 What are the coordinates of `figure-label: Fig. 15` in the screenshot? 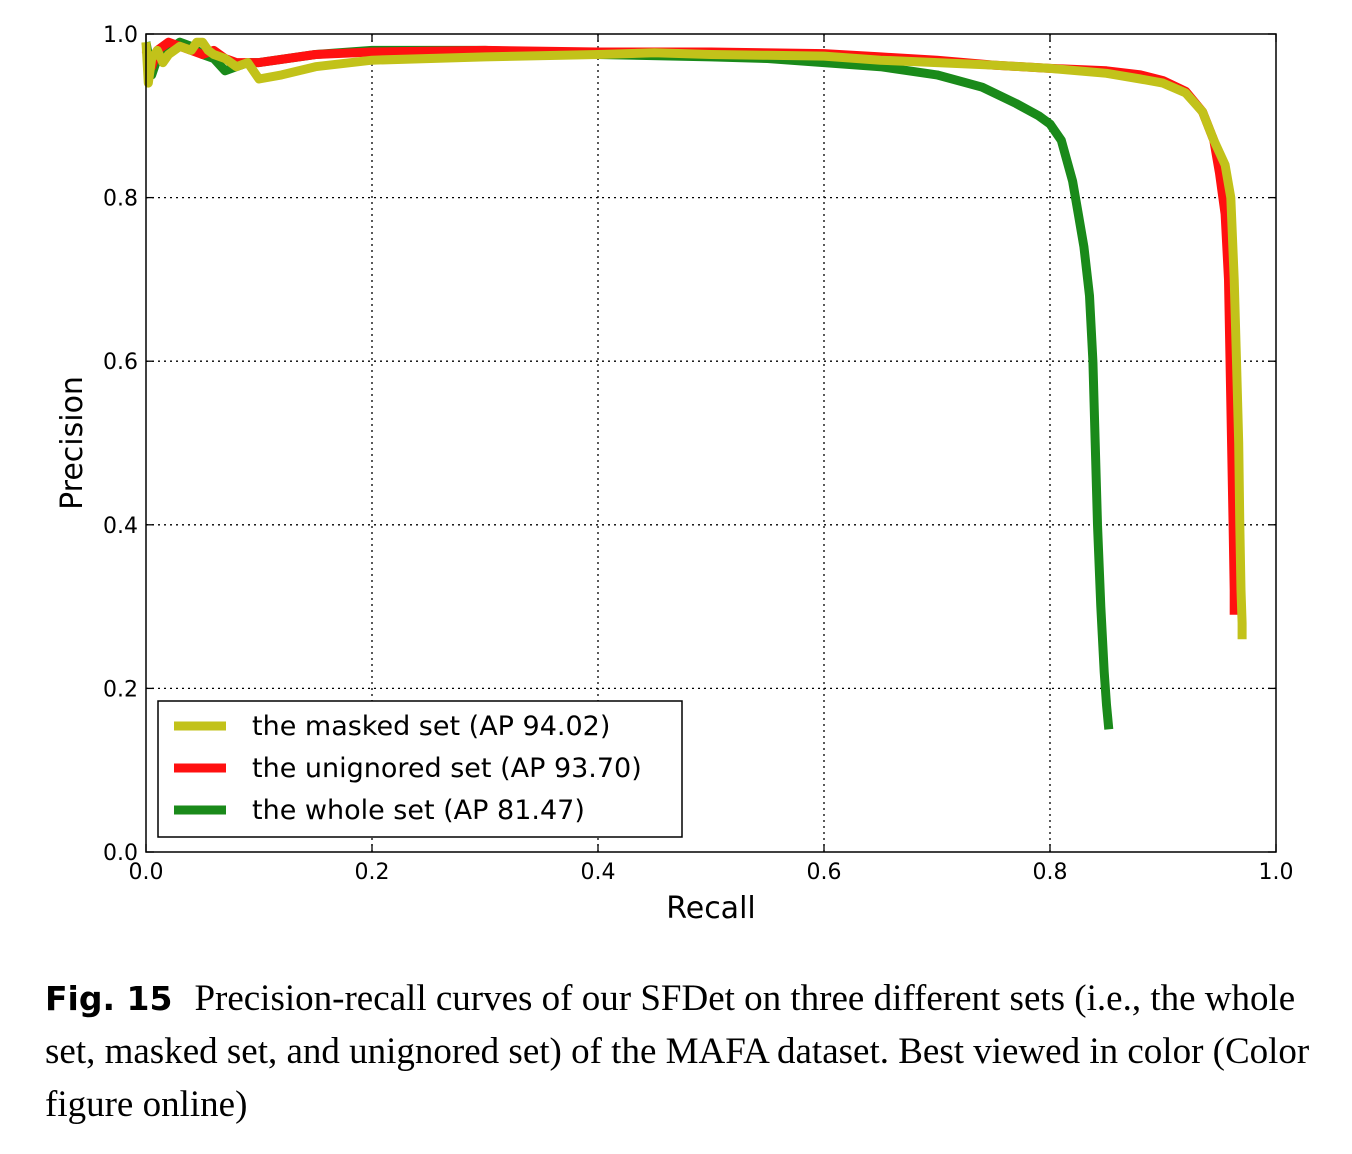 It's located at (109, 998).